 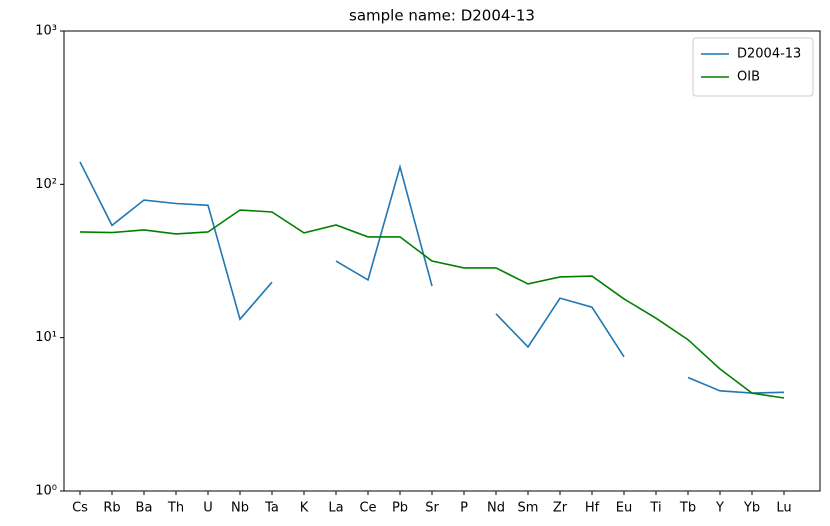 I want to click on x-tick-label: Ce, so click(x=367, y=508).